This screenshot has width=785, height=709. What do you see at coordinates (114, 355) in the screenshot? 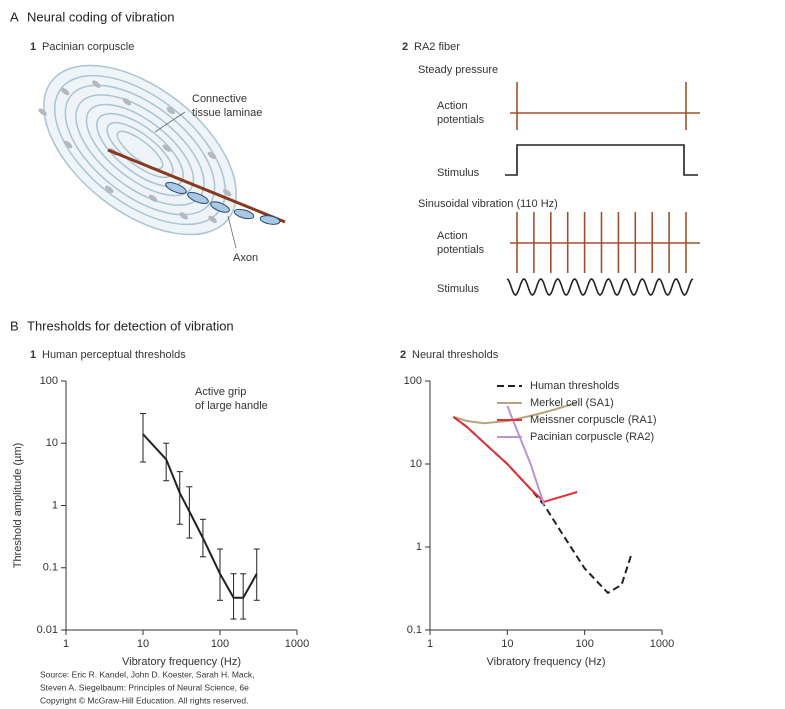
I see `chart-title: Human perceptual thresholds` at bounding box center [114, 355].